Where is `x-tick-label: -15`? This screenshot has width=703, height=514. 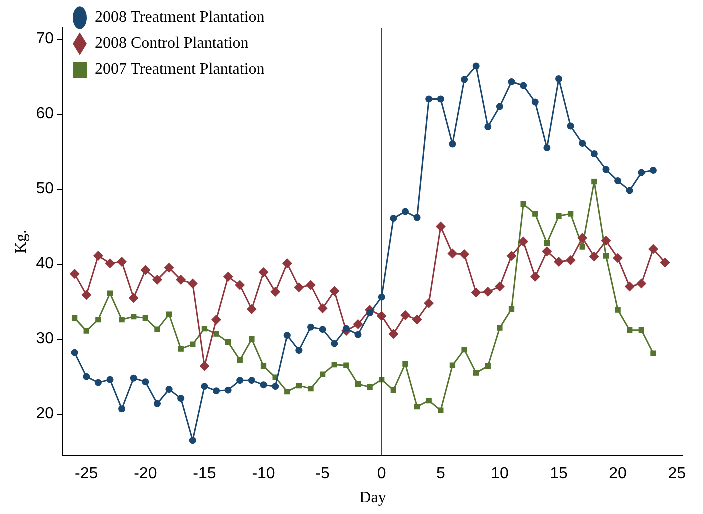 x-tick-label: -15 is located at coordinates (204, 474).